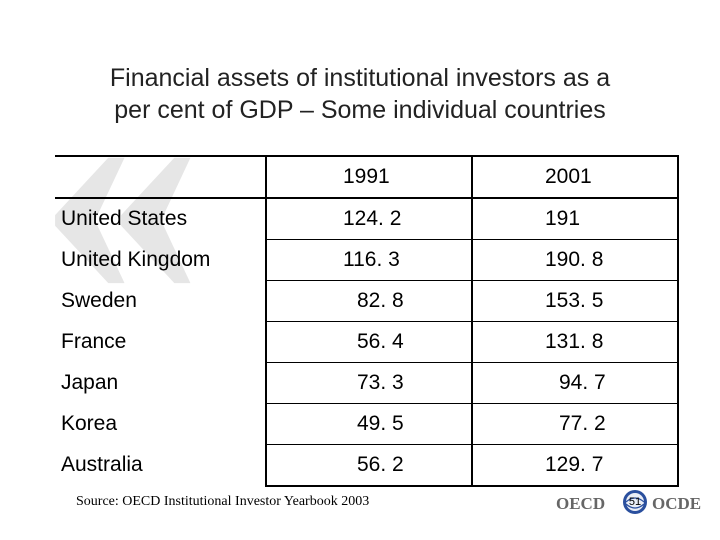 Image resolution: width=720 pixels, height=540 pixels. I want to click on value-1991-cell: 56. 2, so click(369, 465).